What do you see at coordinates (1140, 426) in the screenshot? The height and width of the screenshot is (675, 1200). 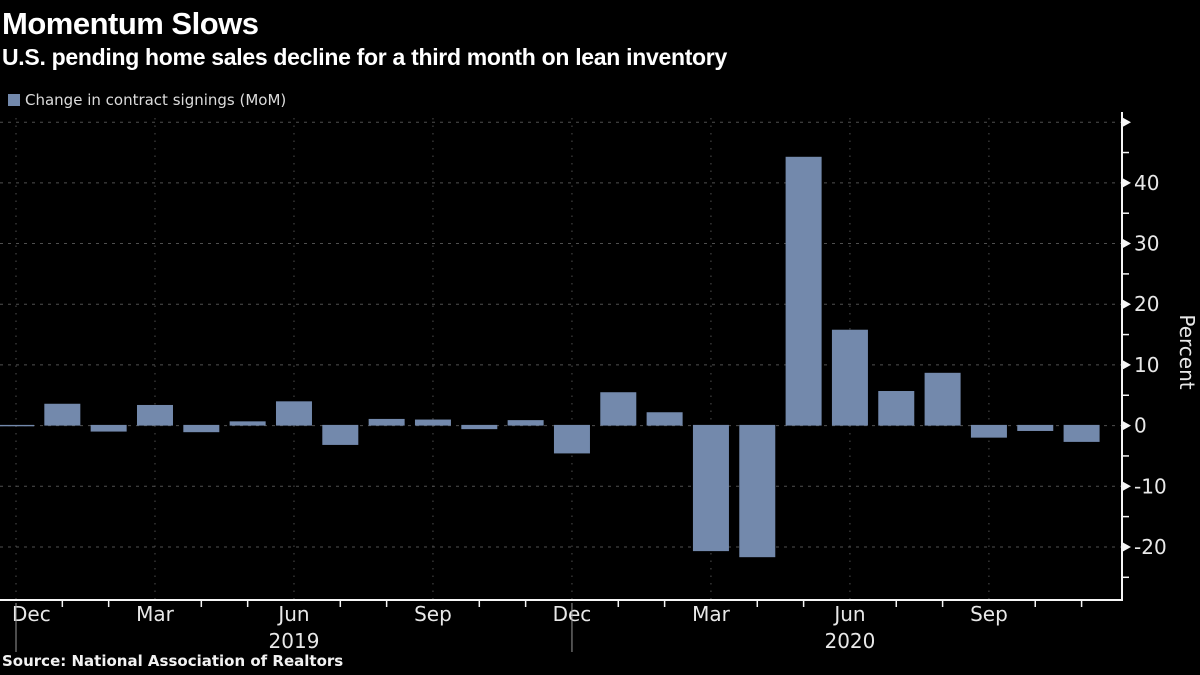 I see `y-tick-label: 0` at bounding box center [1140, 426].